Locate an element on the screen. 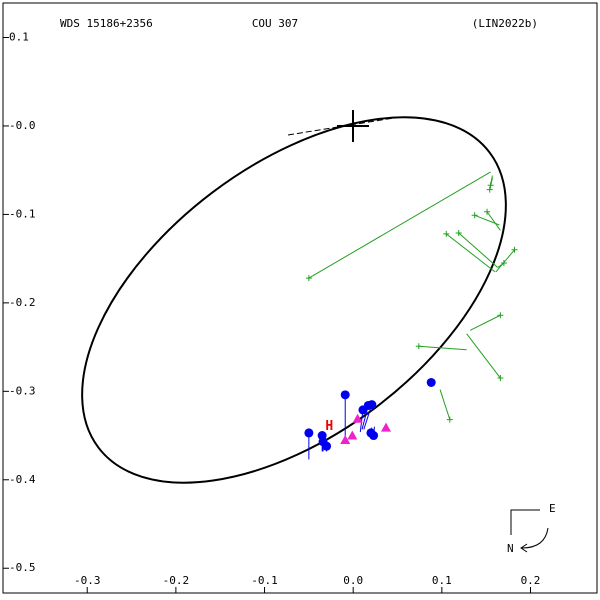  y-tick-label: -0.5 is located at coordinates (22, 567).